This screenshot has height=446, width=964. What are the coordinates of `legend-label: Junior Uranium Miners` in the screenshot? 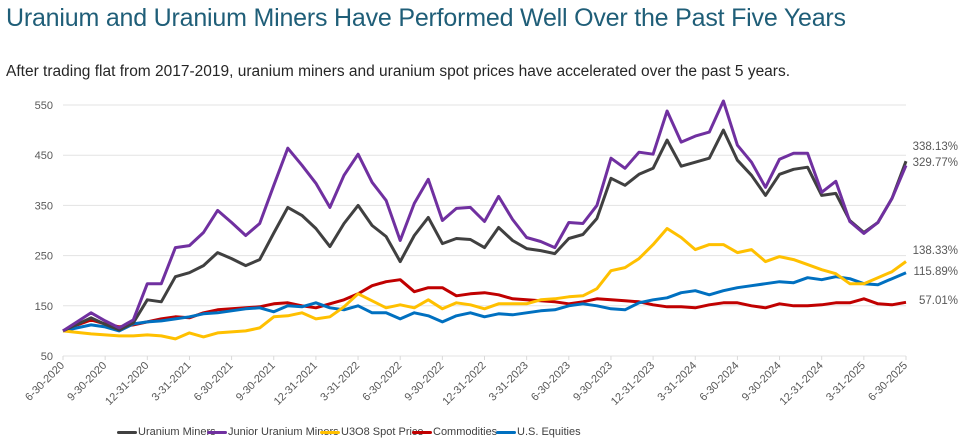 It's located at (283, 432).